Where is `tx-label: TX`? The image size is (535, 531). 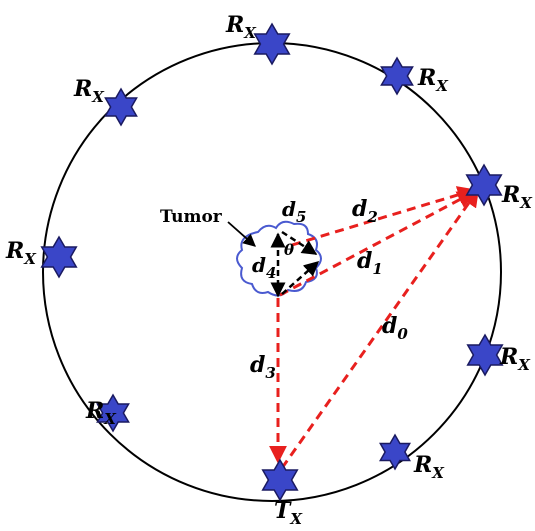
tx-label: TX is located at coordinates (288, 513).